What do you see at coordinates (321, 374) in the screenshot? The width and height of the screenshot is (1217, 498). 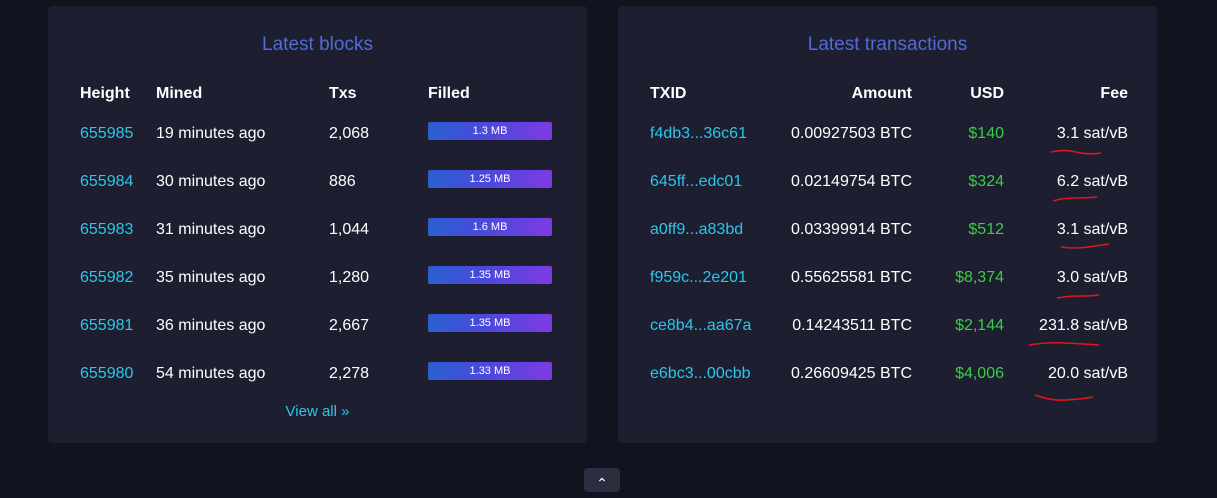 I see `block-row: 655980 54 minutes ago 2,278 1.33 MB` at bounding box center [321, 374].